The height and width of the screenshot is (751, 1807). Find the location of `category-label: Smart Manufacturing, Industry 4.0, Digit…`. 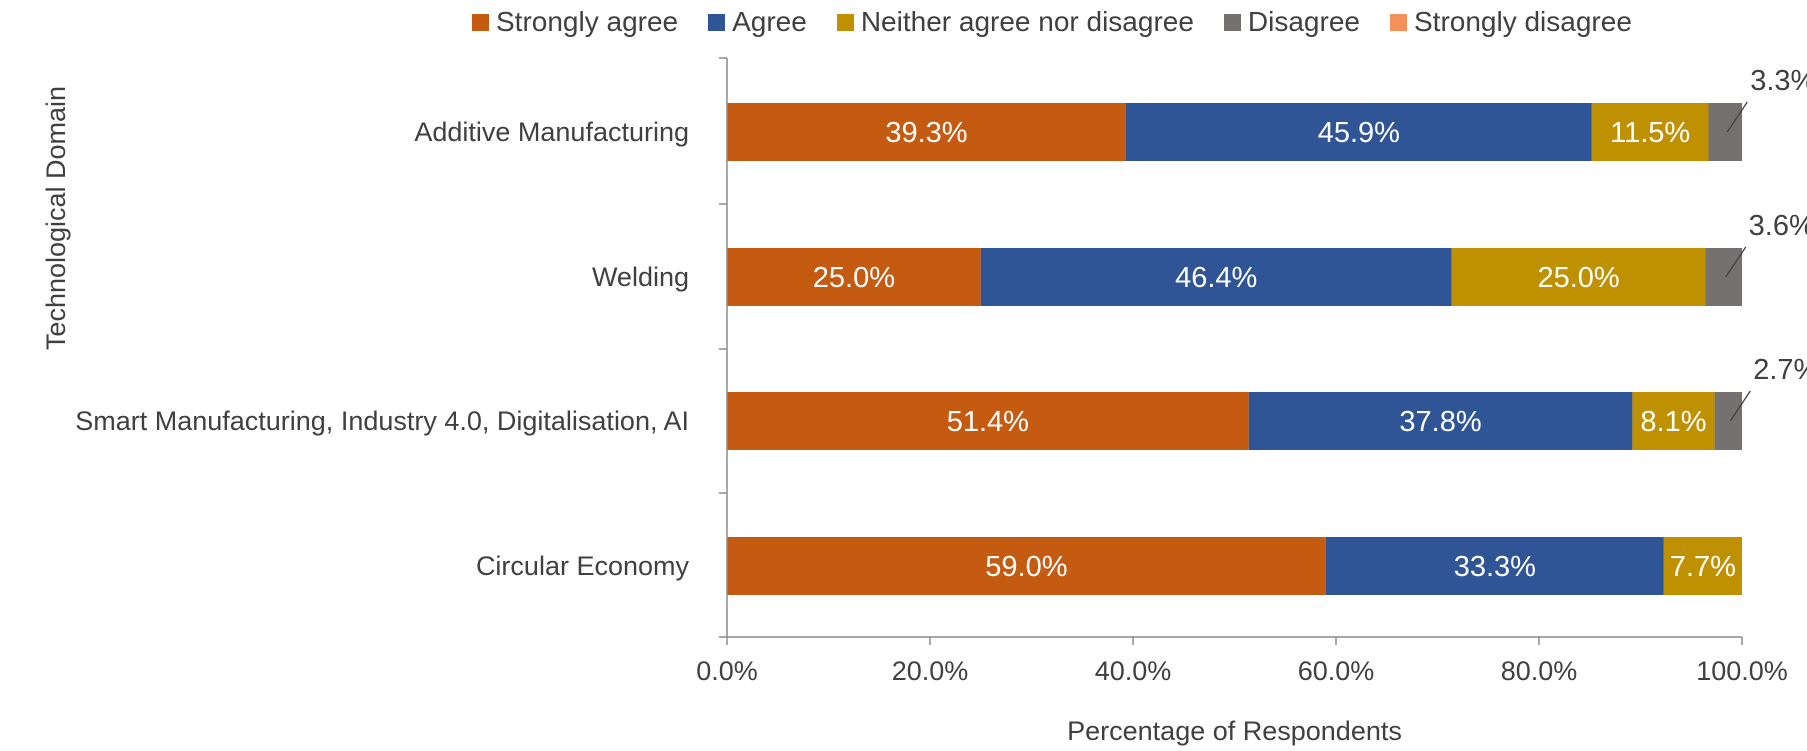

category-label: Smart Manufacturing, Industry 4.0, Digit… is located at coordinates (382, 421).